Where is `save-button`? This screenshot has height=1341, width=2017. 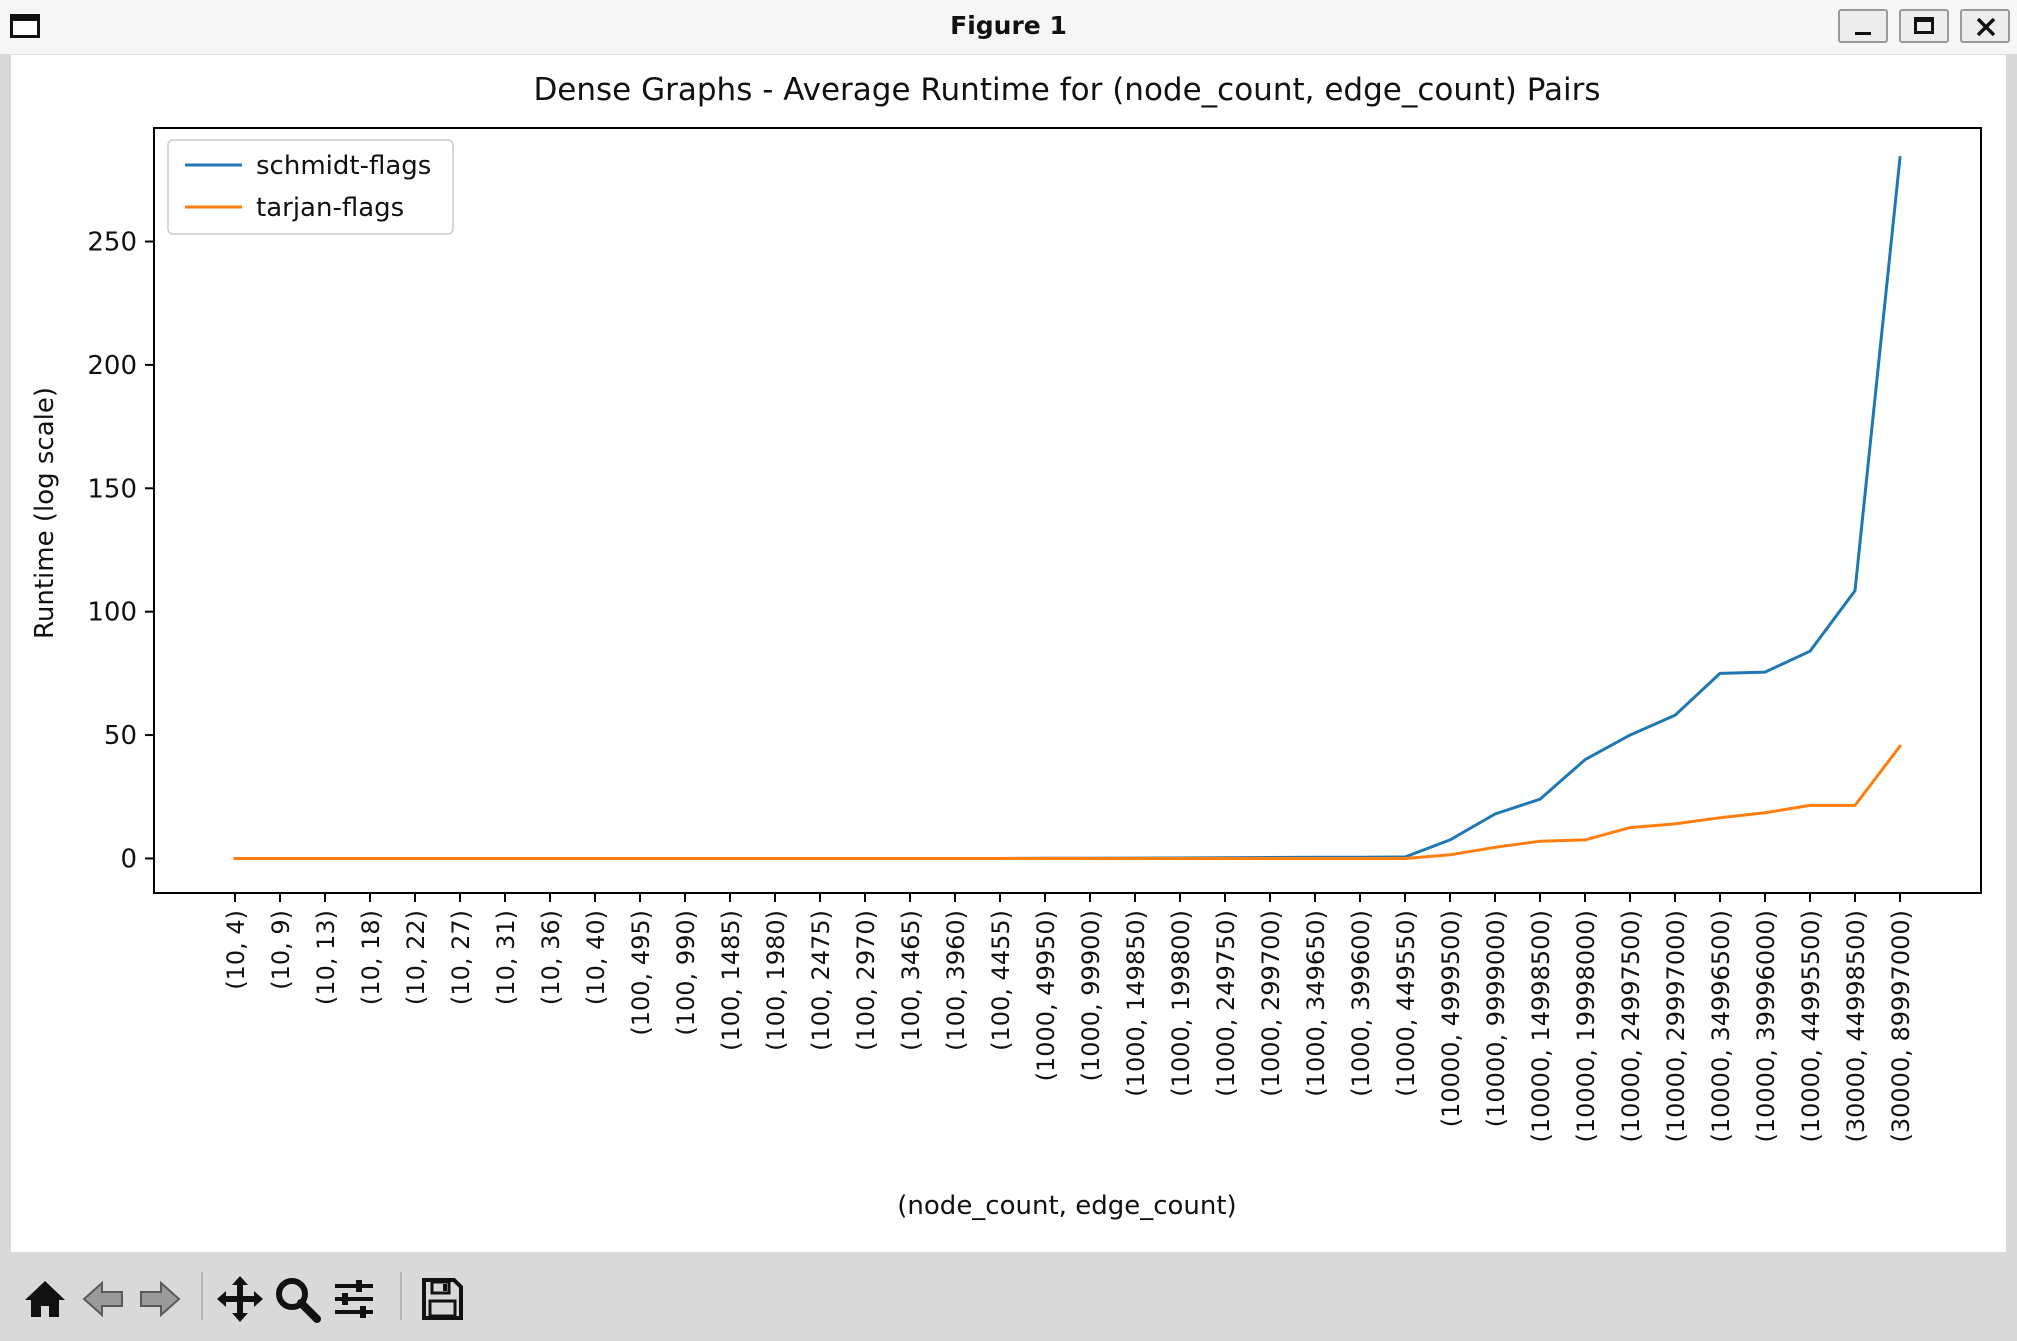
save-button is located at coordinates (442, 1299).